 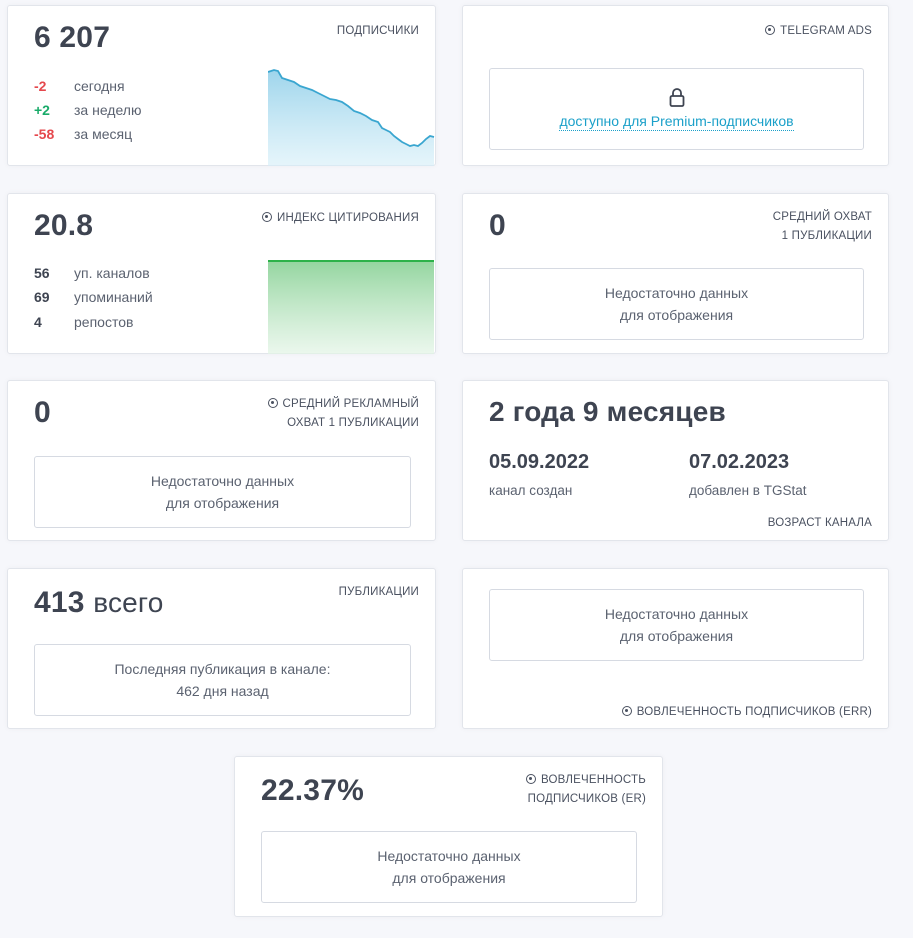 I want to click on subscribers-today: -2 сегодня, so click(x=79, y=86).